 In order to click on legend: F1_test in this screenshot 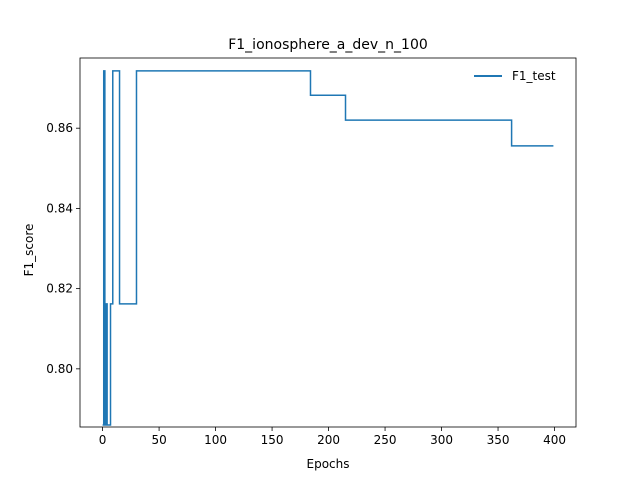, I will do `click(515, 76)`.